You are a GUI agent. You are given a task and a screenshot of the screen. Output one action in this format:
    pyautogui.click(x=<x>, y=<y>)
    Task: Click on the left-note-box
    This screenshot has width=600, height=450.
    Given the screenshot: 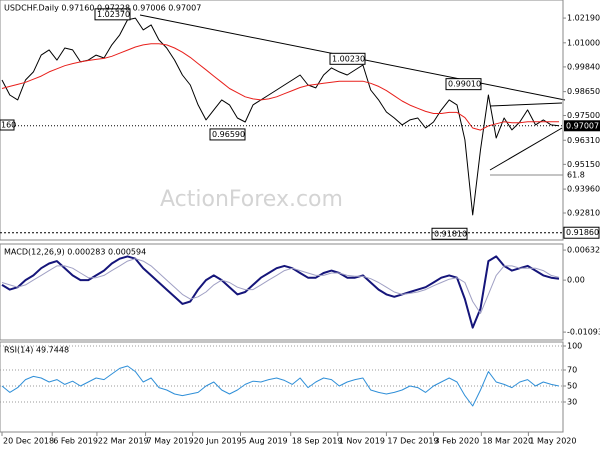 What is the action you would take?
    pyautogui.click(x=7, y=125)
    